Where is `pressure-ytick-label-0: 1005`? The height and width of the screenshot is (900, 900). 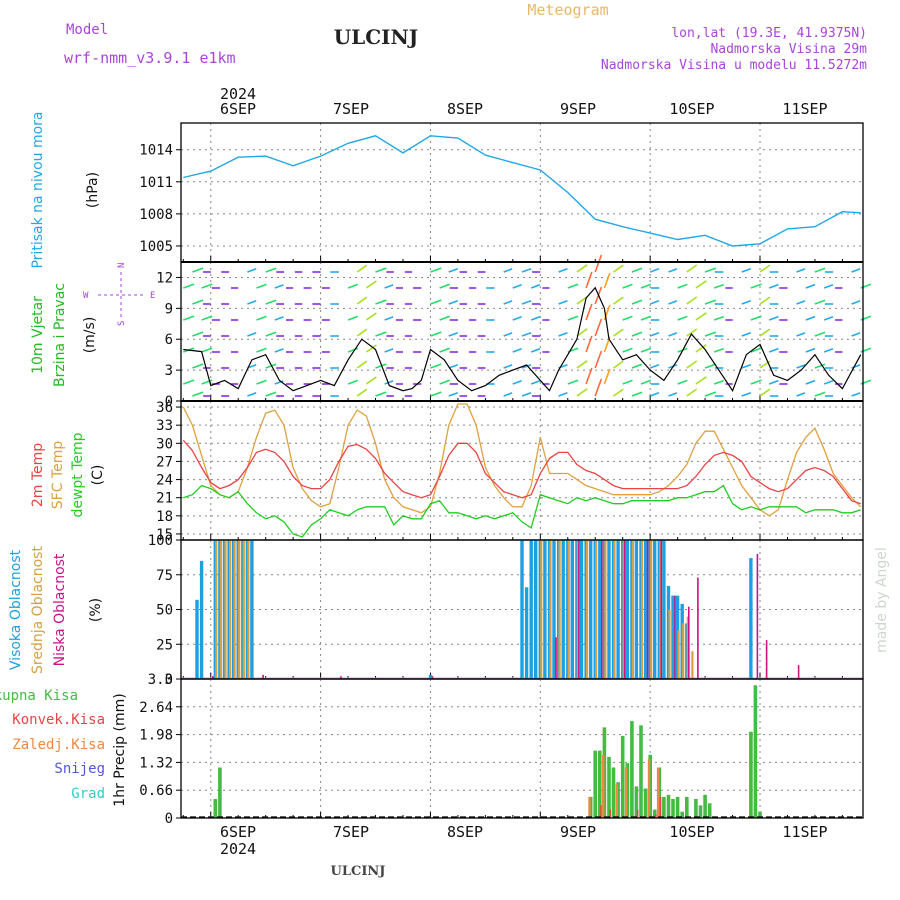
pressure-ytick-label-0: 1005 is located at coordinates (156, 247).